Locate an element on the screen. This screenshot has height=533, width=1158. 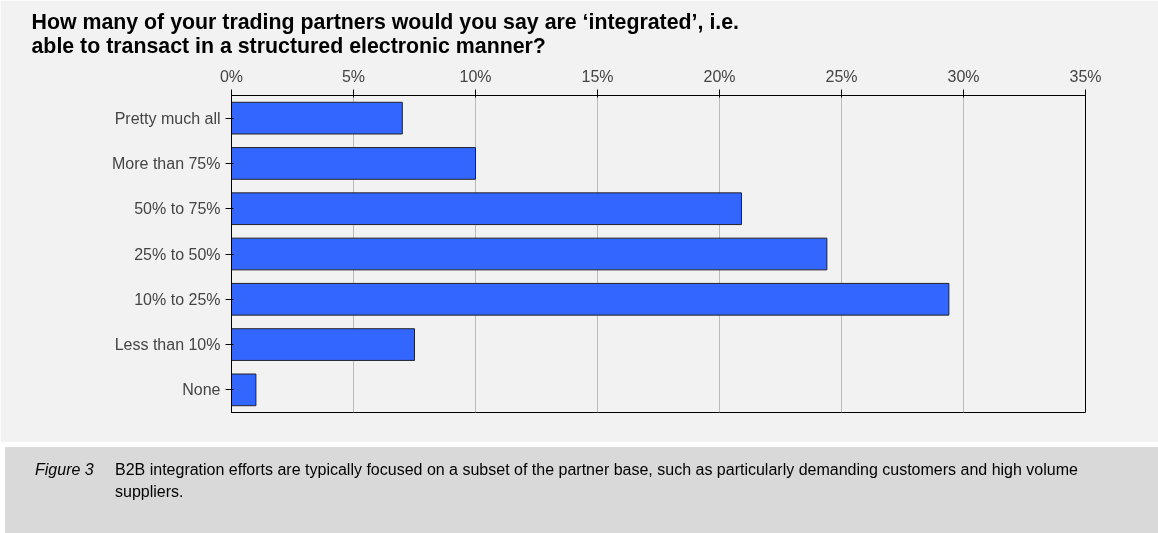
y-tick-label: Pretty much all is located at coordinates (167, 118).